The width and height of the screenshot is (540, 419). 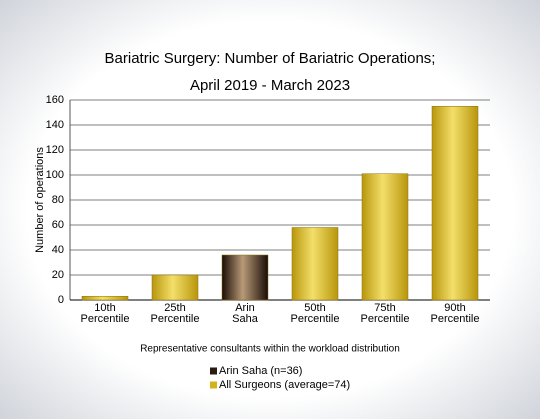 What do you see at coordinates (455, 313) in the screenshot?
I see `x-tick-label: 90th Percentile` at bounding box center [455, 313].